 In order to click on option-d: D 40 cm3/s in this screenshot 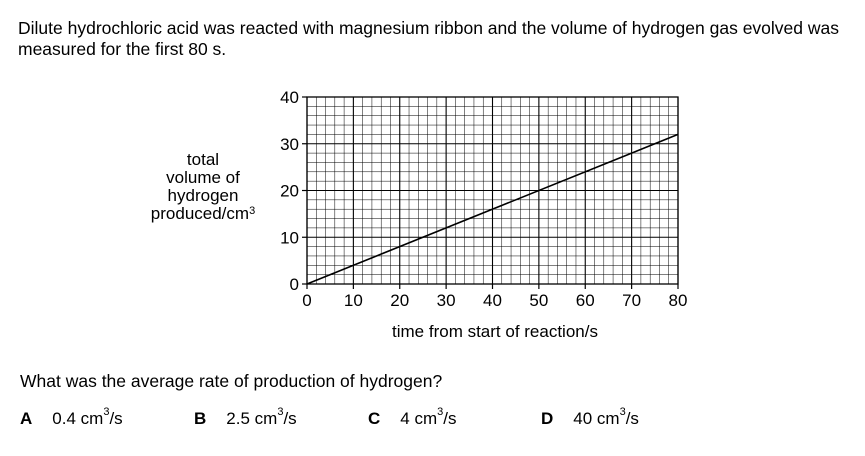, I will do `click(590, 417)`.